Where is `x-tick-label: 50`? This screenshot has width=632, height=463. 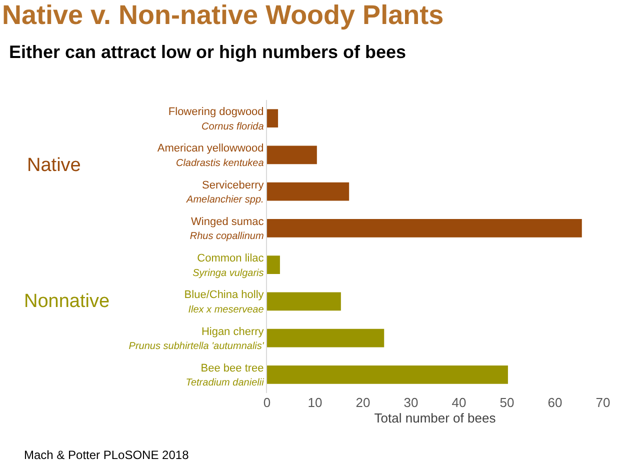
x-tick-label: 50 is located at coordinates (507, 402).